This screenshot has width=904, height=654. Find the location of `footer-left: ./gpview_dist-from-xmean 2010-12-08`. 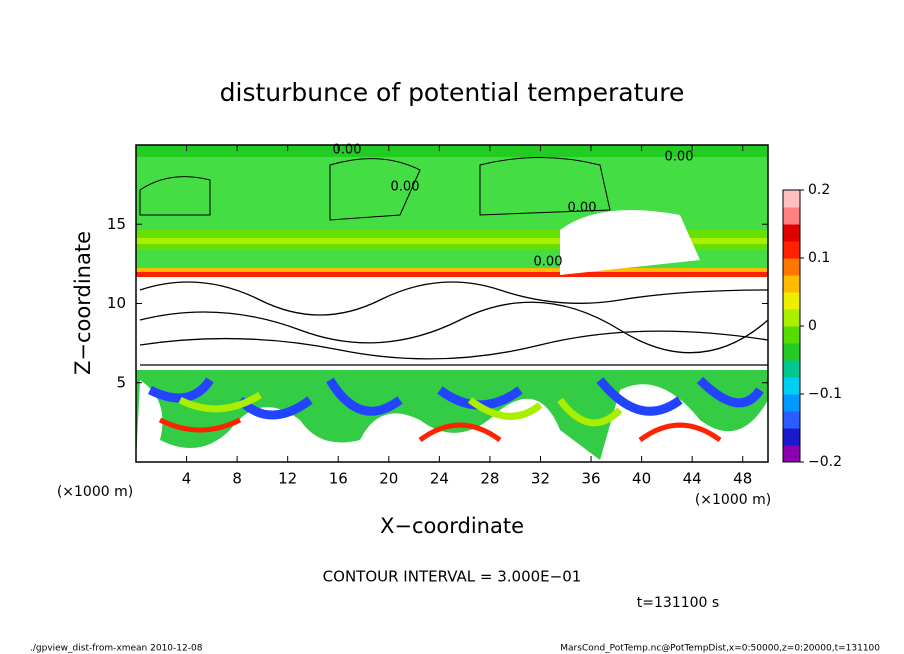

footer-left: ./gpview_dist-from-xmean 2010-12-08 is located at coordinates (116, 649).